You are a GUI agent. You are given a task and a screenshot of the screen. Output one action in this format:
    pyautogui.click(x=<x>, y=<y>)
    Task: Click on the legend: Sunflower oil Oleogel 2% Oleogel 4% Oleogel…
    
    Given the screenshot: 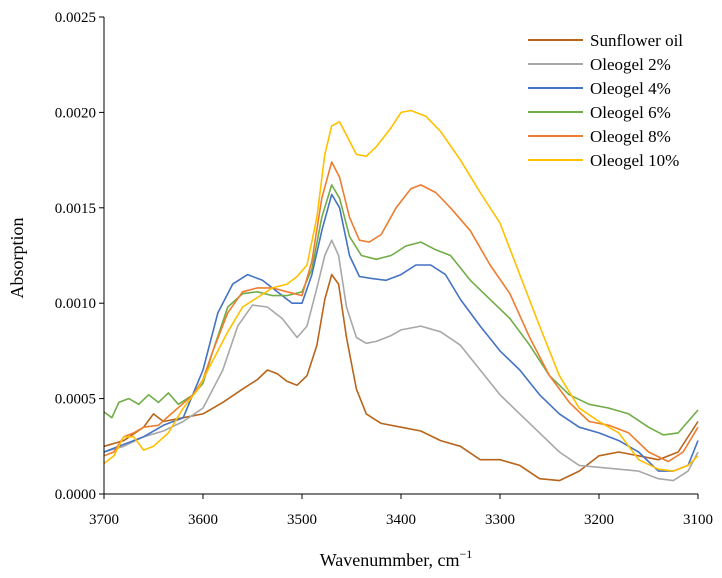 What is the action you would take?
    pyautogui.click(x=605, y=100)
    